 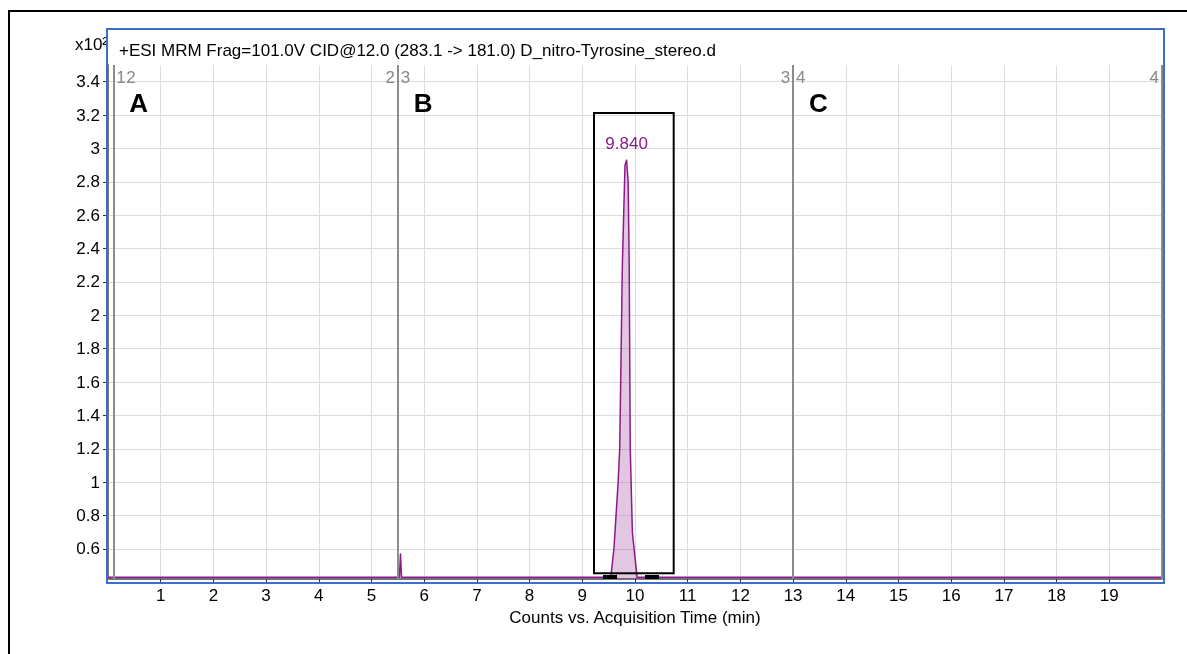 What do you see at coordinates (626, 144) in the screenshot?
I see `annotation: 9.840` at bounding box center [626, 144].